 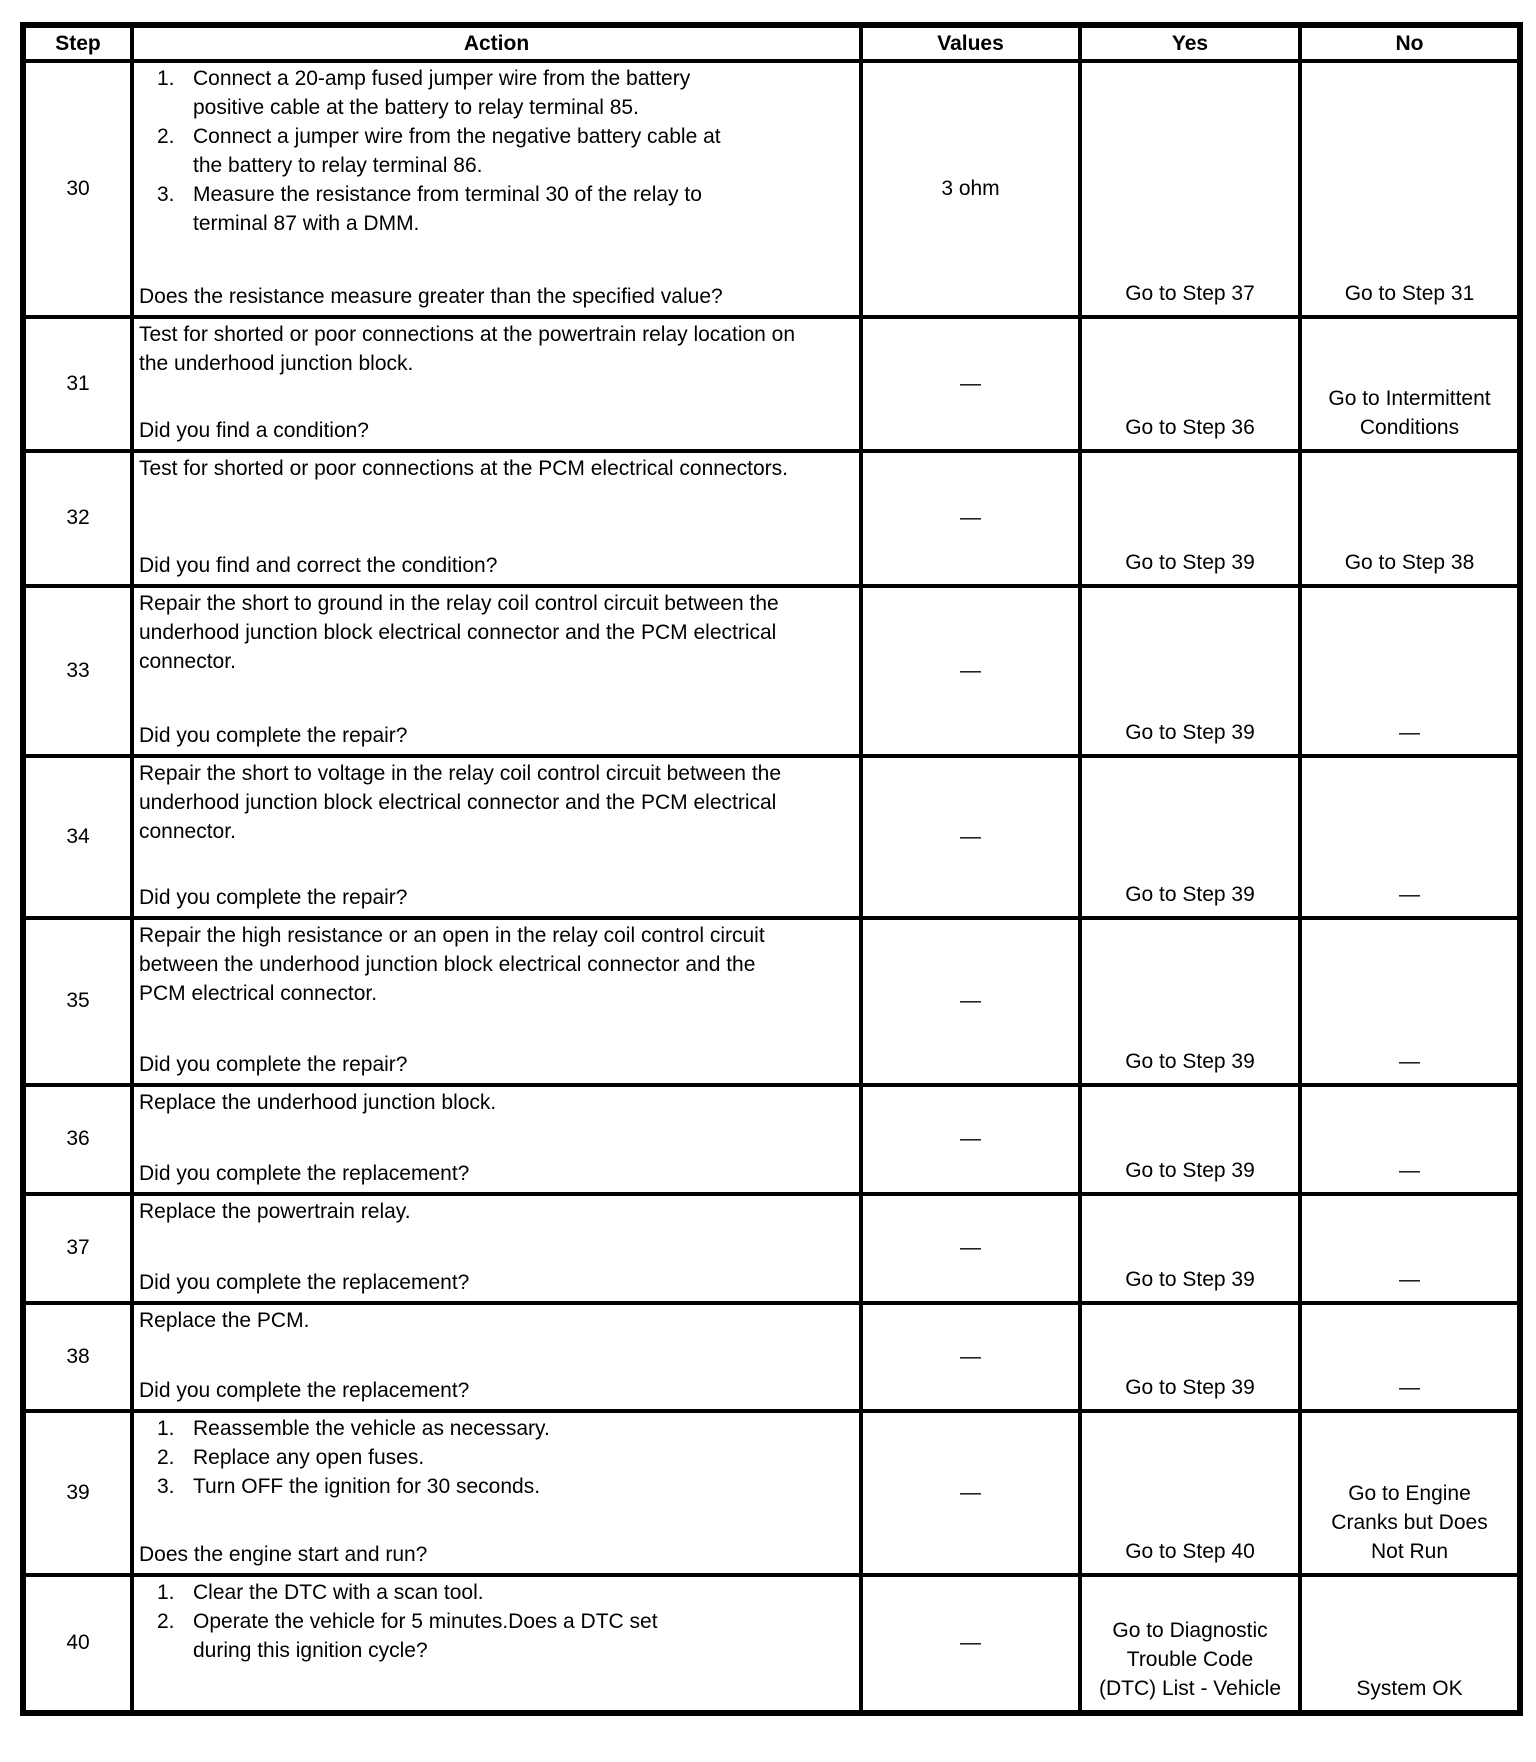 What do you see at coordinates (496, 1593) in the screenshot?
I see `action-list-item: 1. Clear the DTC with a scan tool.` at bounding box center [496, 1593].